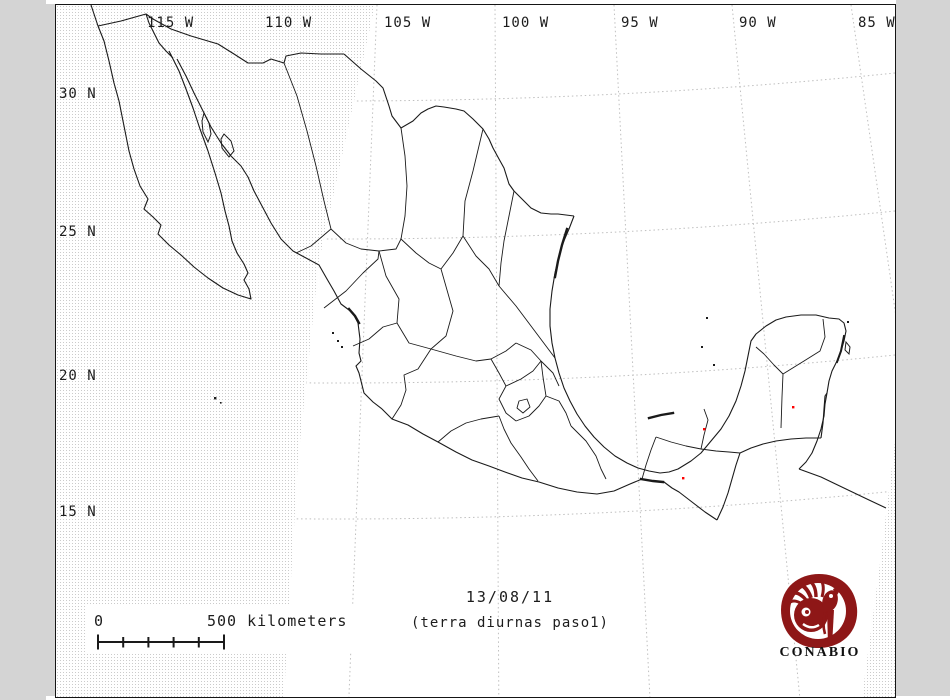 This screenshot has width=950, height=700. Describe the element at coordinates (78, 512) in the screenshot. I see `lat-tick-label: 15 N` at that location.